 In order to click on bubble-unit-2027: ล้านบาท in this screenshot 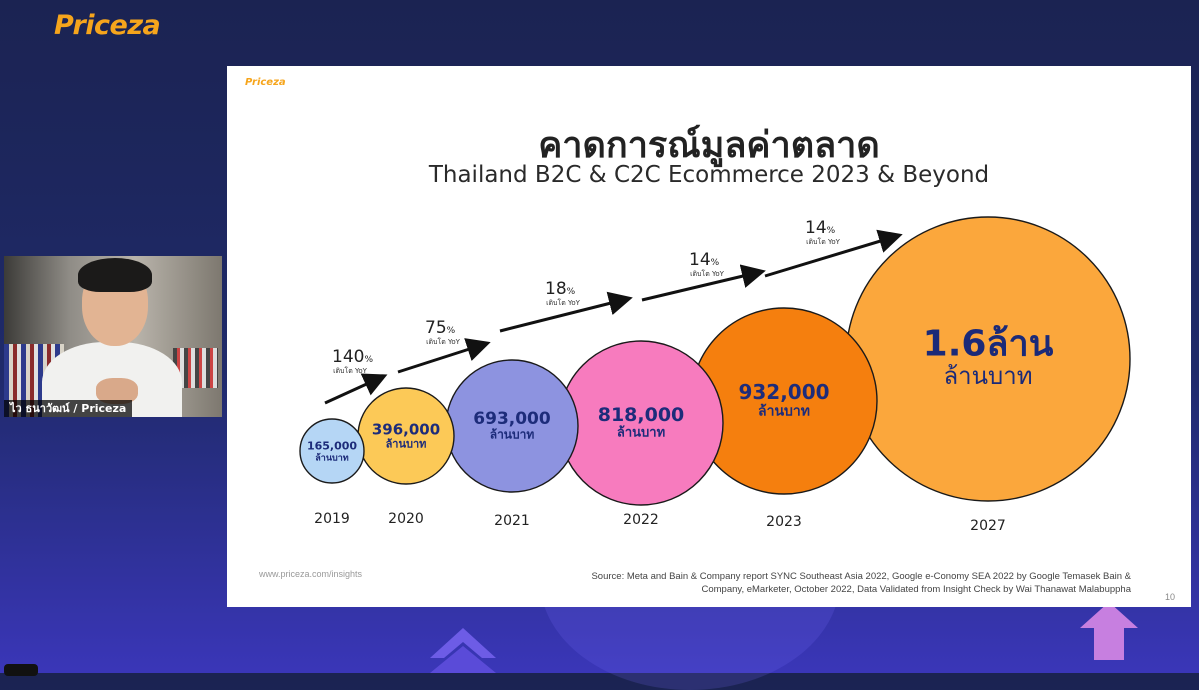, I will do `click(987, 376)`.